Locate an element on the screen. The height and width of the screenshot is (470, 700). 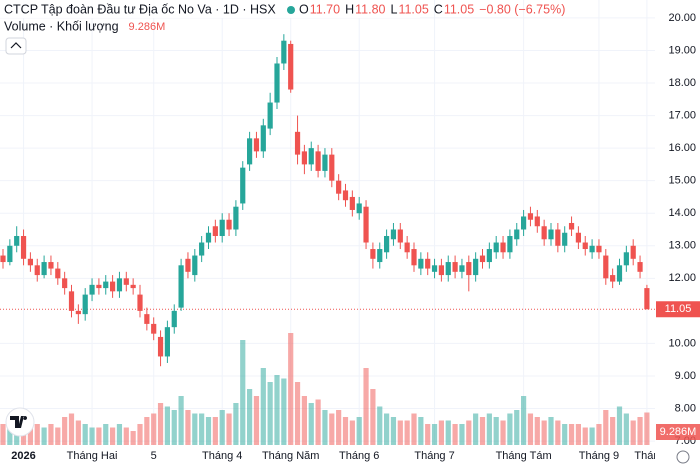
x-tick-label: Thán is located at coordinates (646, 456).